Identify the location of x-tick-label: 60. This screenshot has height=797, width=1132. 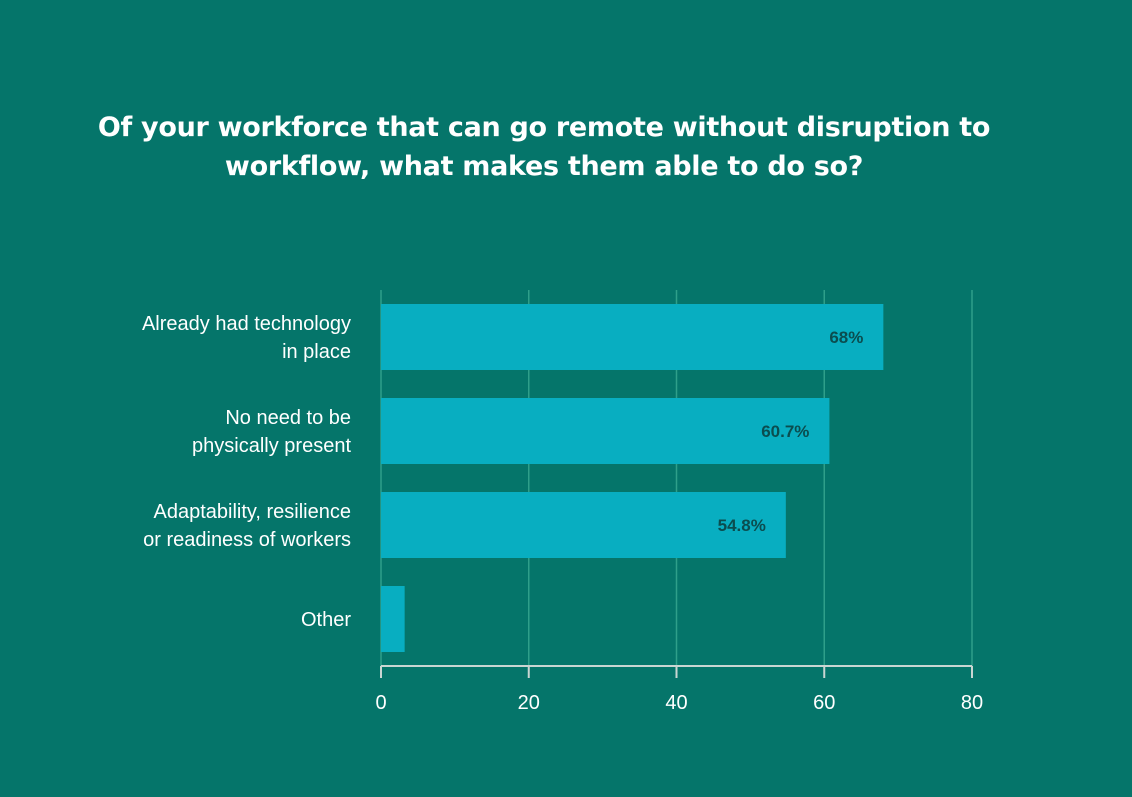
(824, 703).